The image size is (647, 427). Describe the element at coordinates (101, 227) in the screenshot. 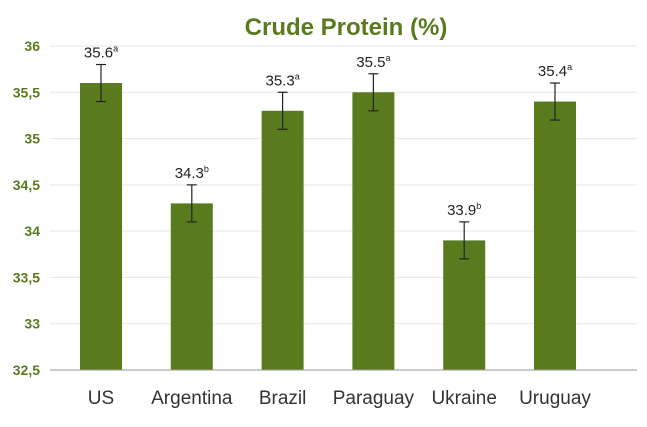

I see `bar-us` at that location.